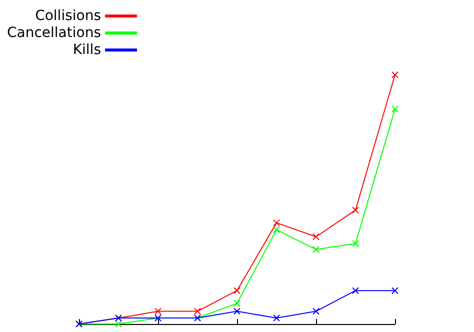 This screenshot has height=332, width=474. What do you see at coordinates (54, 33) in the screenshot?
I see `legend-label: Cancellations` at bounding box center [54, 33].